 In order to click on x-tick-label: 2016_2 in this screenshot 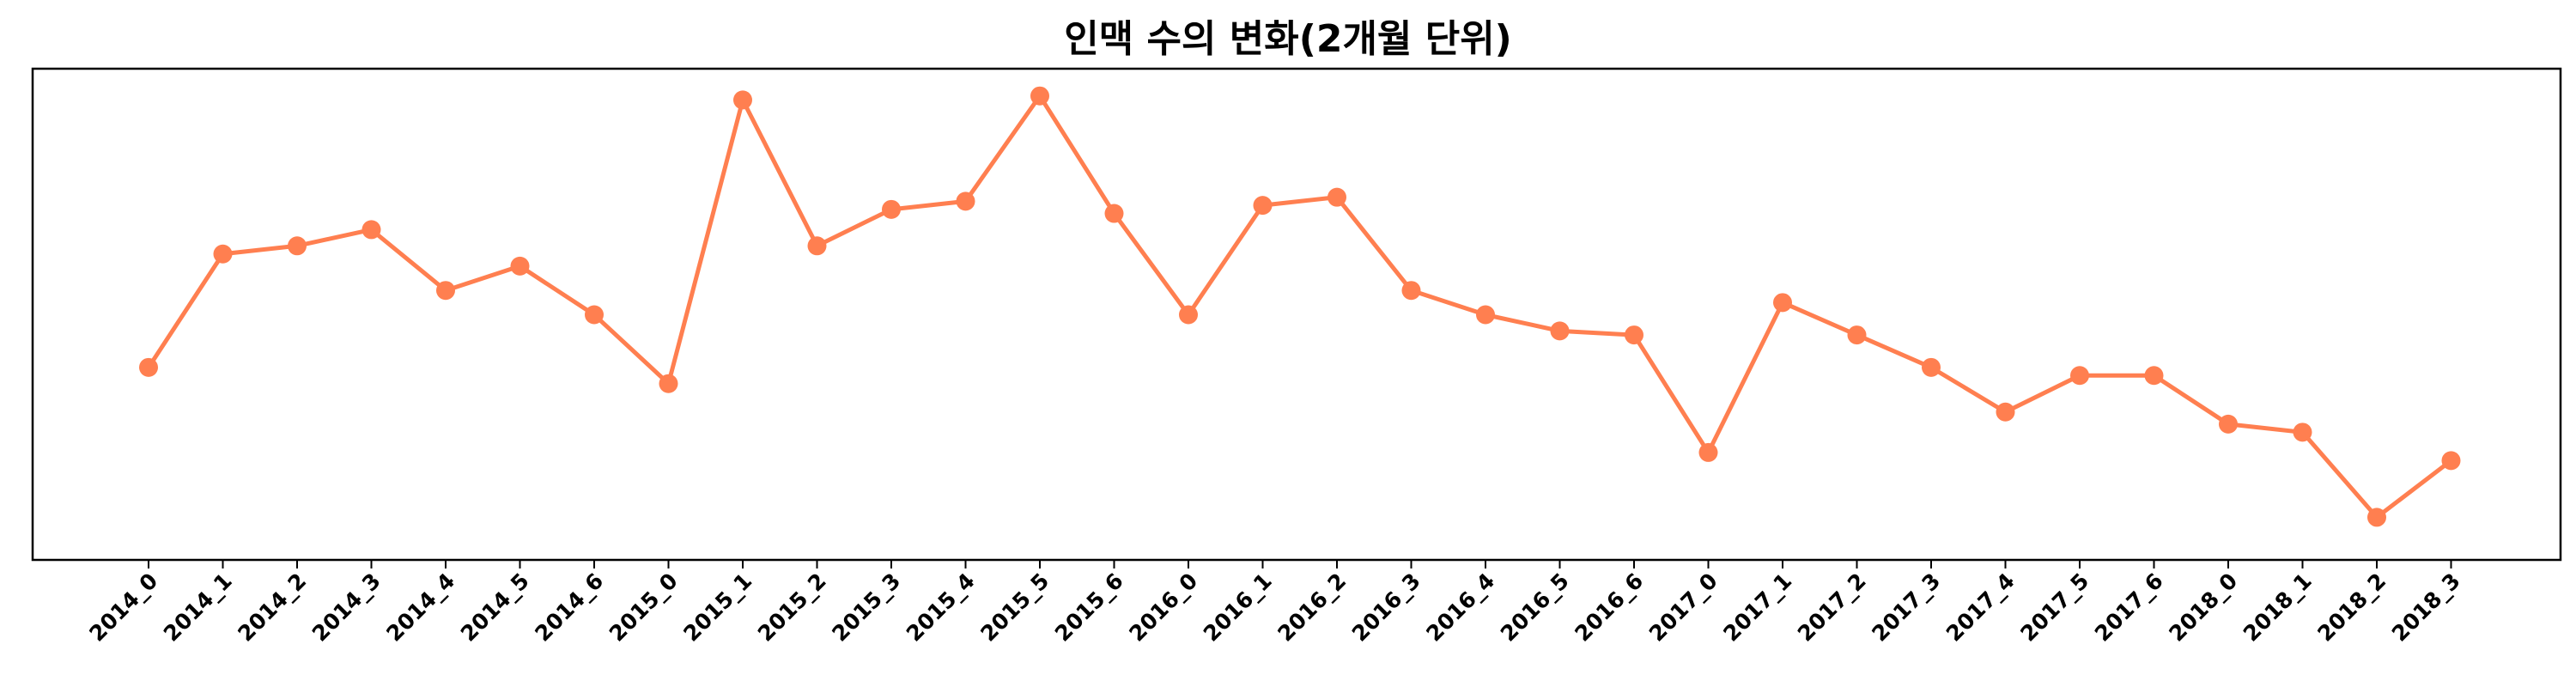, I will do `click(1312, 607)`.